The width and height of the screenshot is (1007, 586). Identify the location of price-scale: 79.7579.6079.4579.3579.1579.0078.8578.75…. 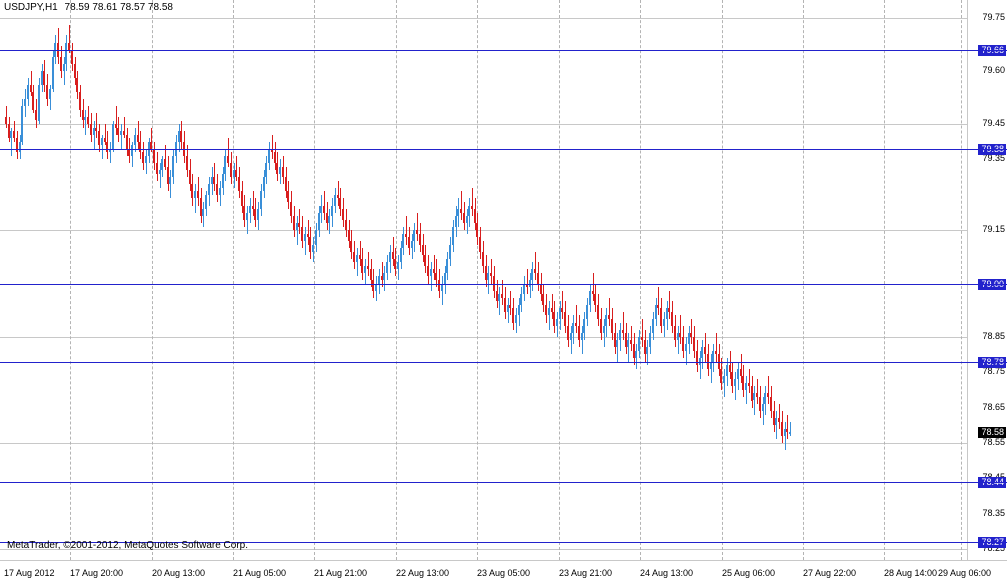
(987, 280).